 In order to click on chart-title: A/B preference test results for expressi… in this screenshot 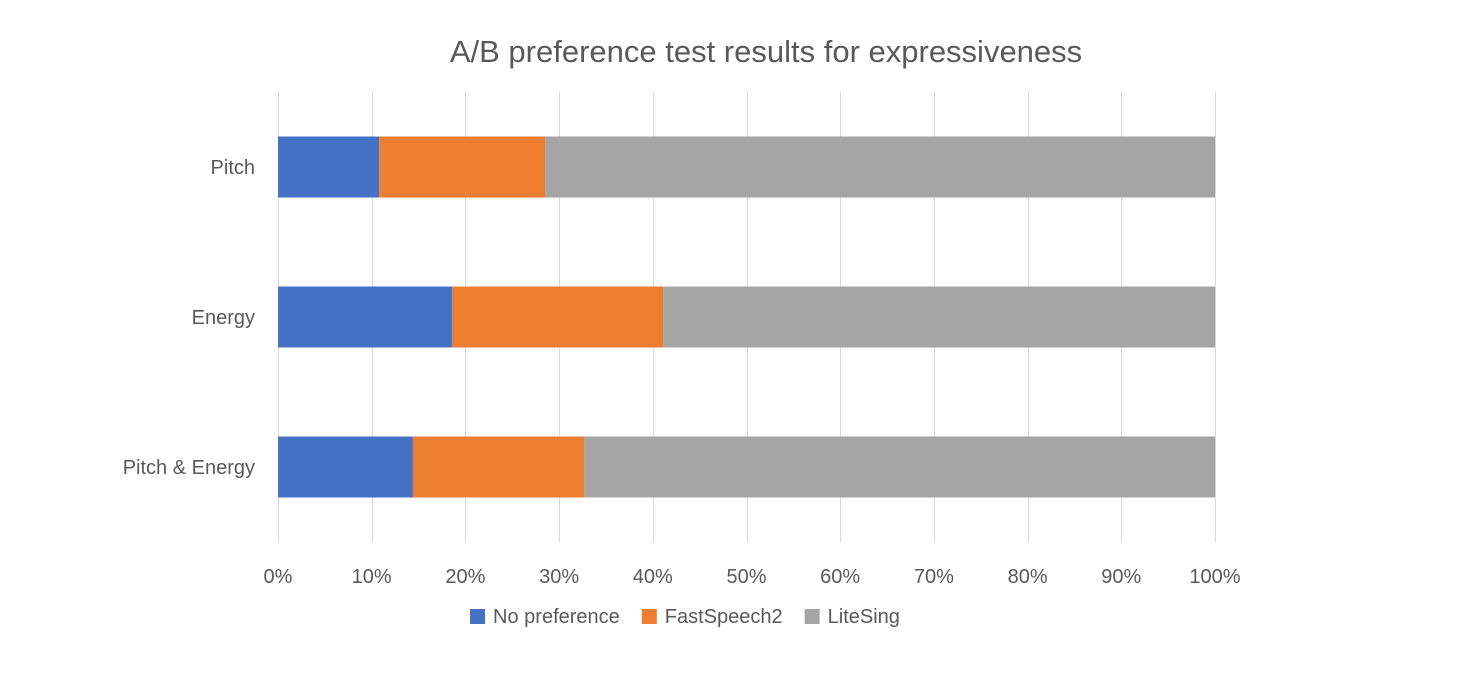, I will do `click(766, 51)`.